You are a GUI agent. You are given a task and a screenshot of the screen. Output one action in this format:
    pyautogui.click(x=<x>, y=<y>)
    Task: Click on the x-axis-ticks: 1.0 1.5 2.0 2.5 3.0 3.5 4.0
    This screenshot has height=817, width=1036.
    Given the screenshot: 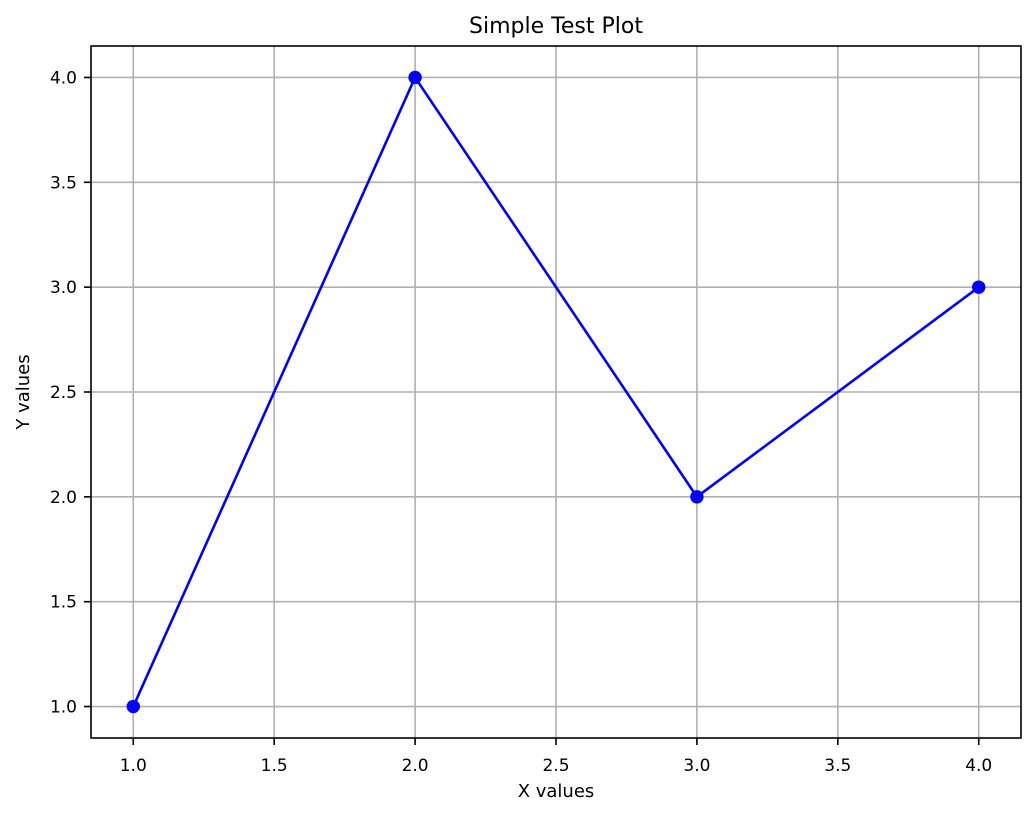 What is the action you would take?
    pyautogui.click(x=556, y=757)
    